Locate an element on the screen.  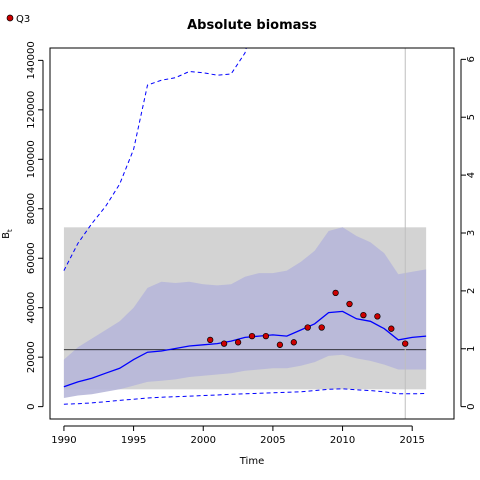
y2-tick-label: 5 is located at coordinates (471, 117).